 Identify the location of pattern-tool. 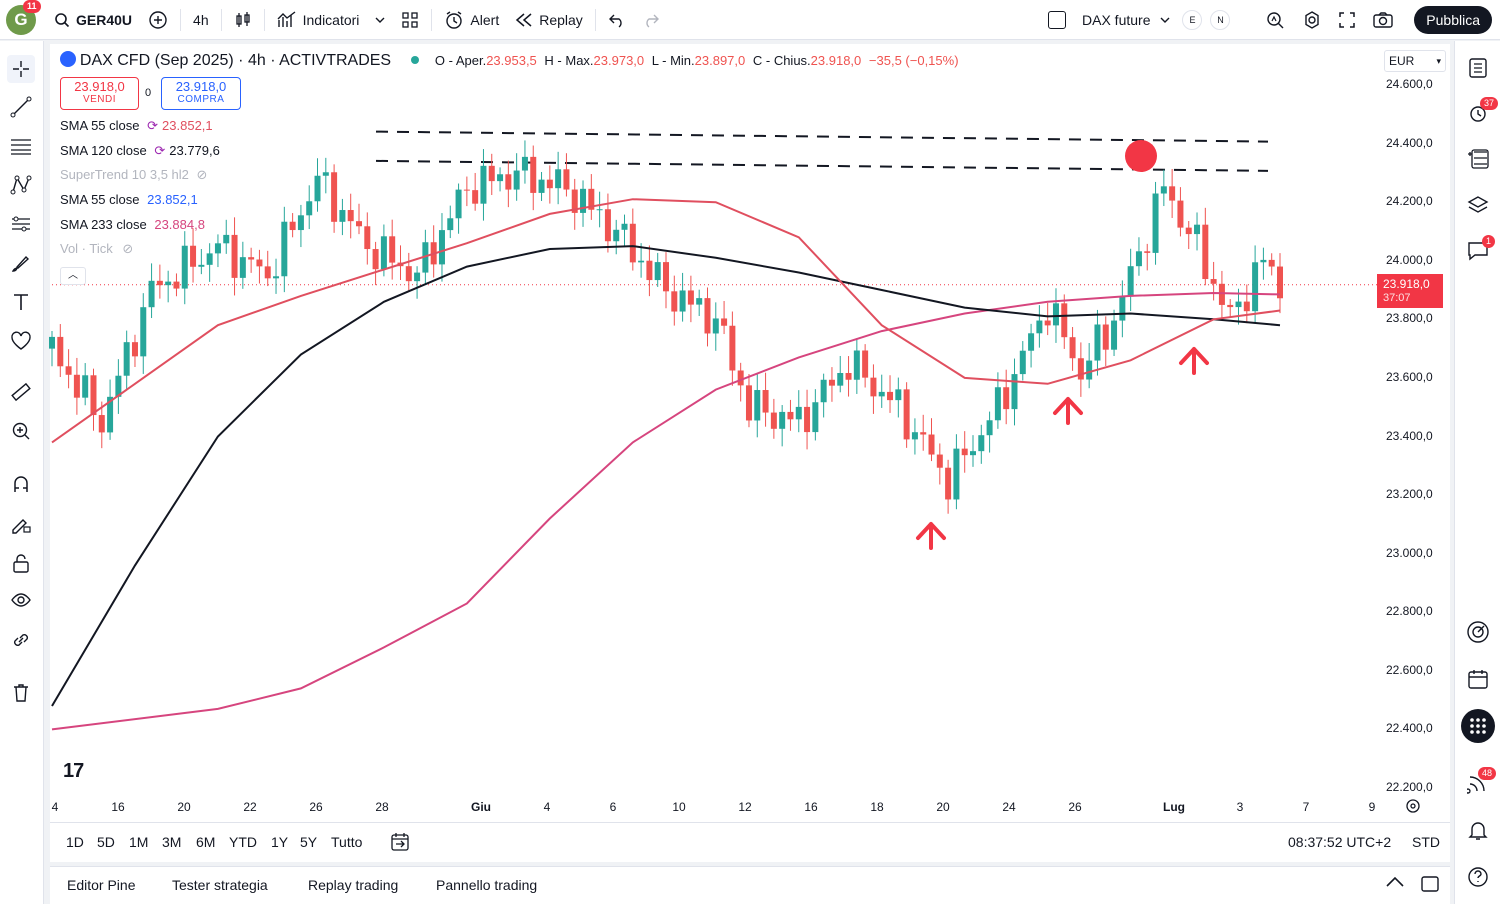
(21, 185).